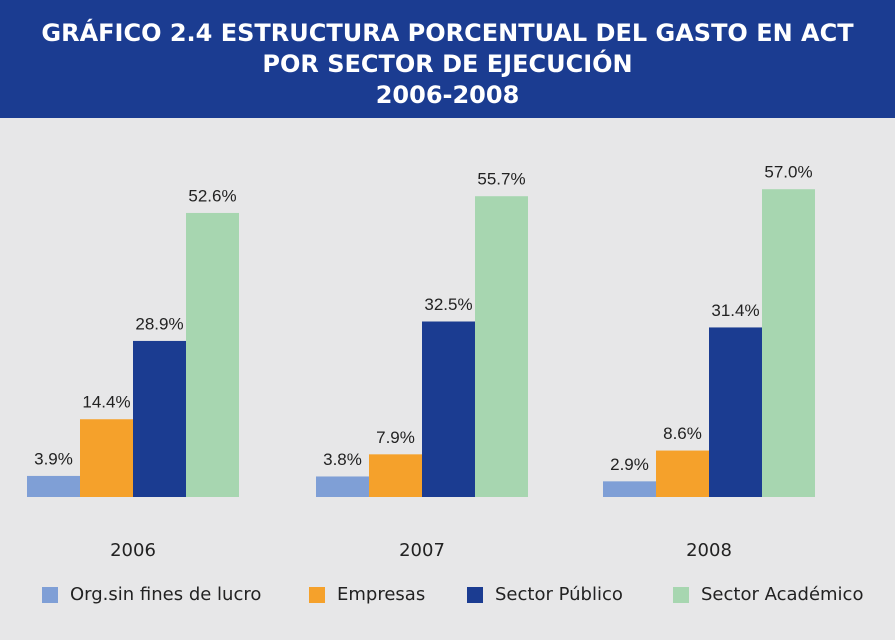 The height and width of the screenshot is (640, 895). Describe the element at coordinates (381, 594) in the screenshot. I see `legend-label: Empresas` at that location.